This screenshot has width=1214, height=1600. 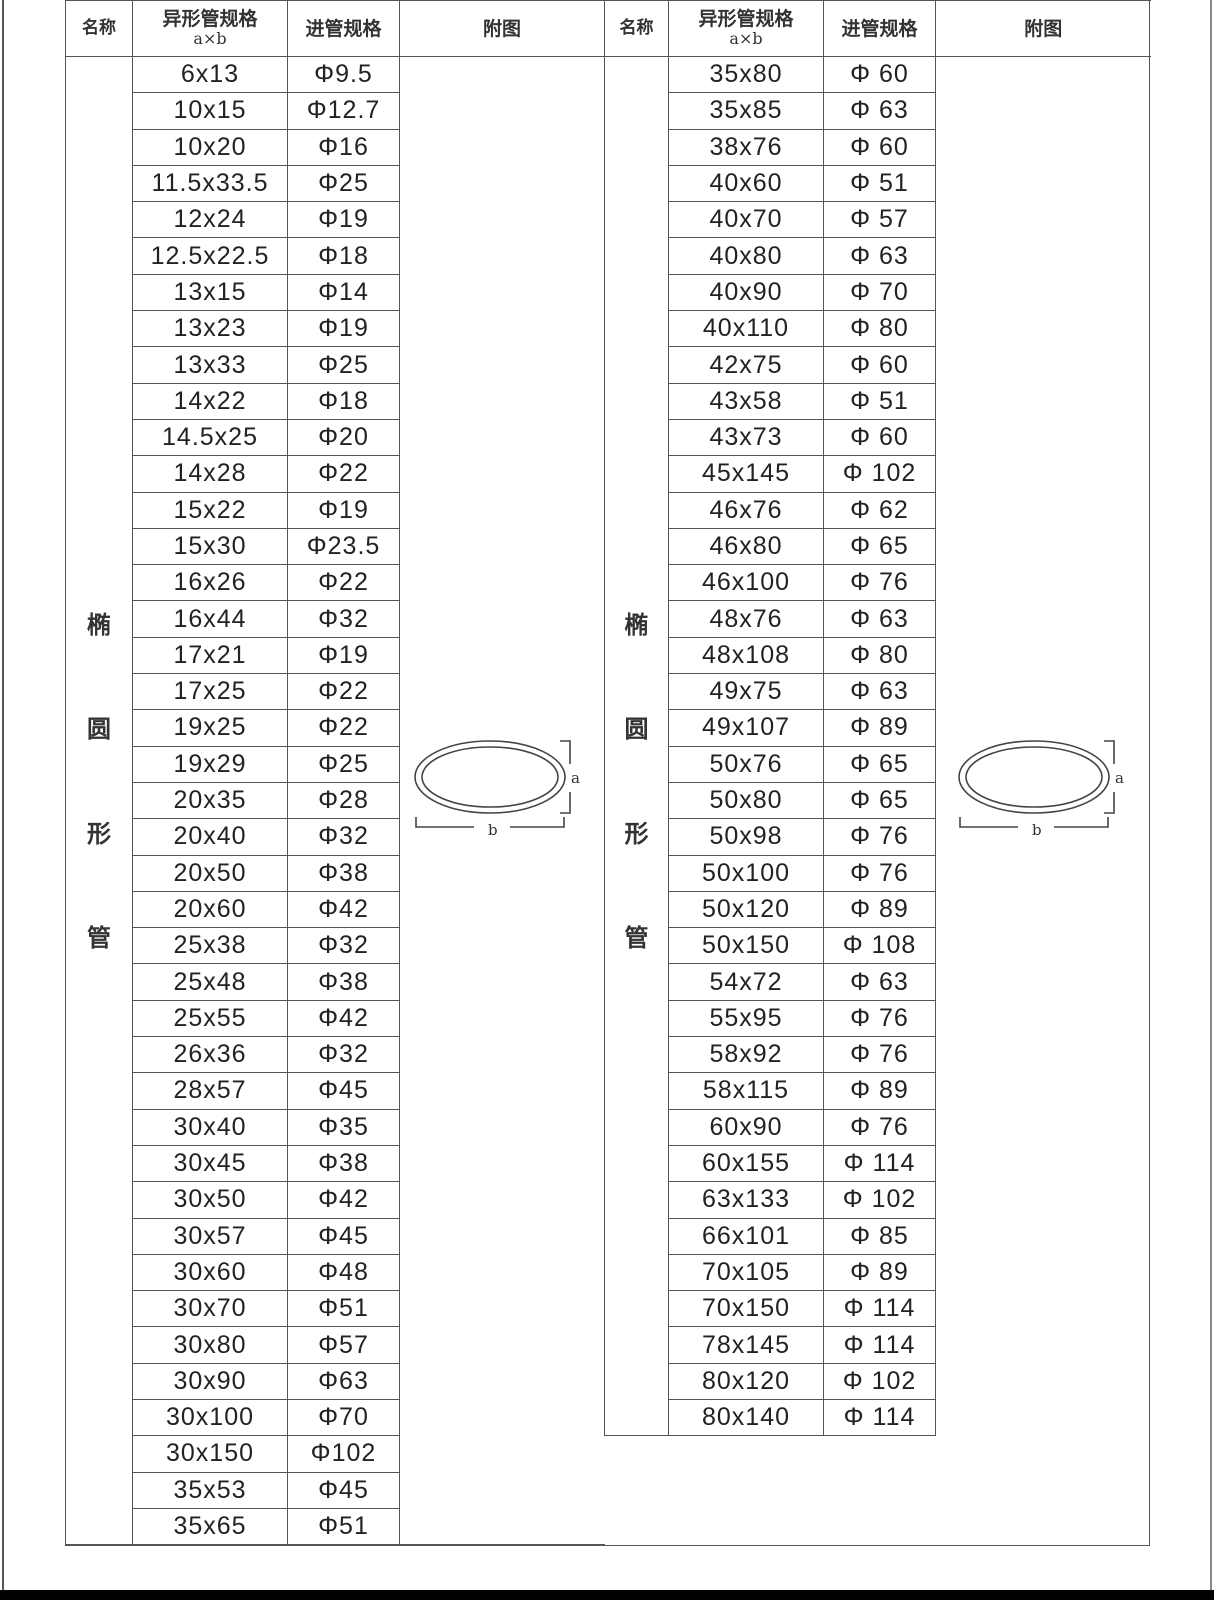 I want to click on table-row: 30x57 Φ45, so click(x=335, y=1236).